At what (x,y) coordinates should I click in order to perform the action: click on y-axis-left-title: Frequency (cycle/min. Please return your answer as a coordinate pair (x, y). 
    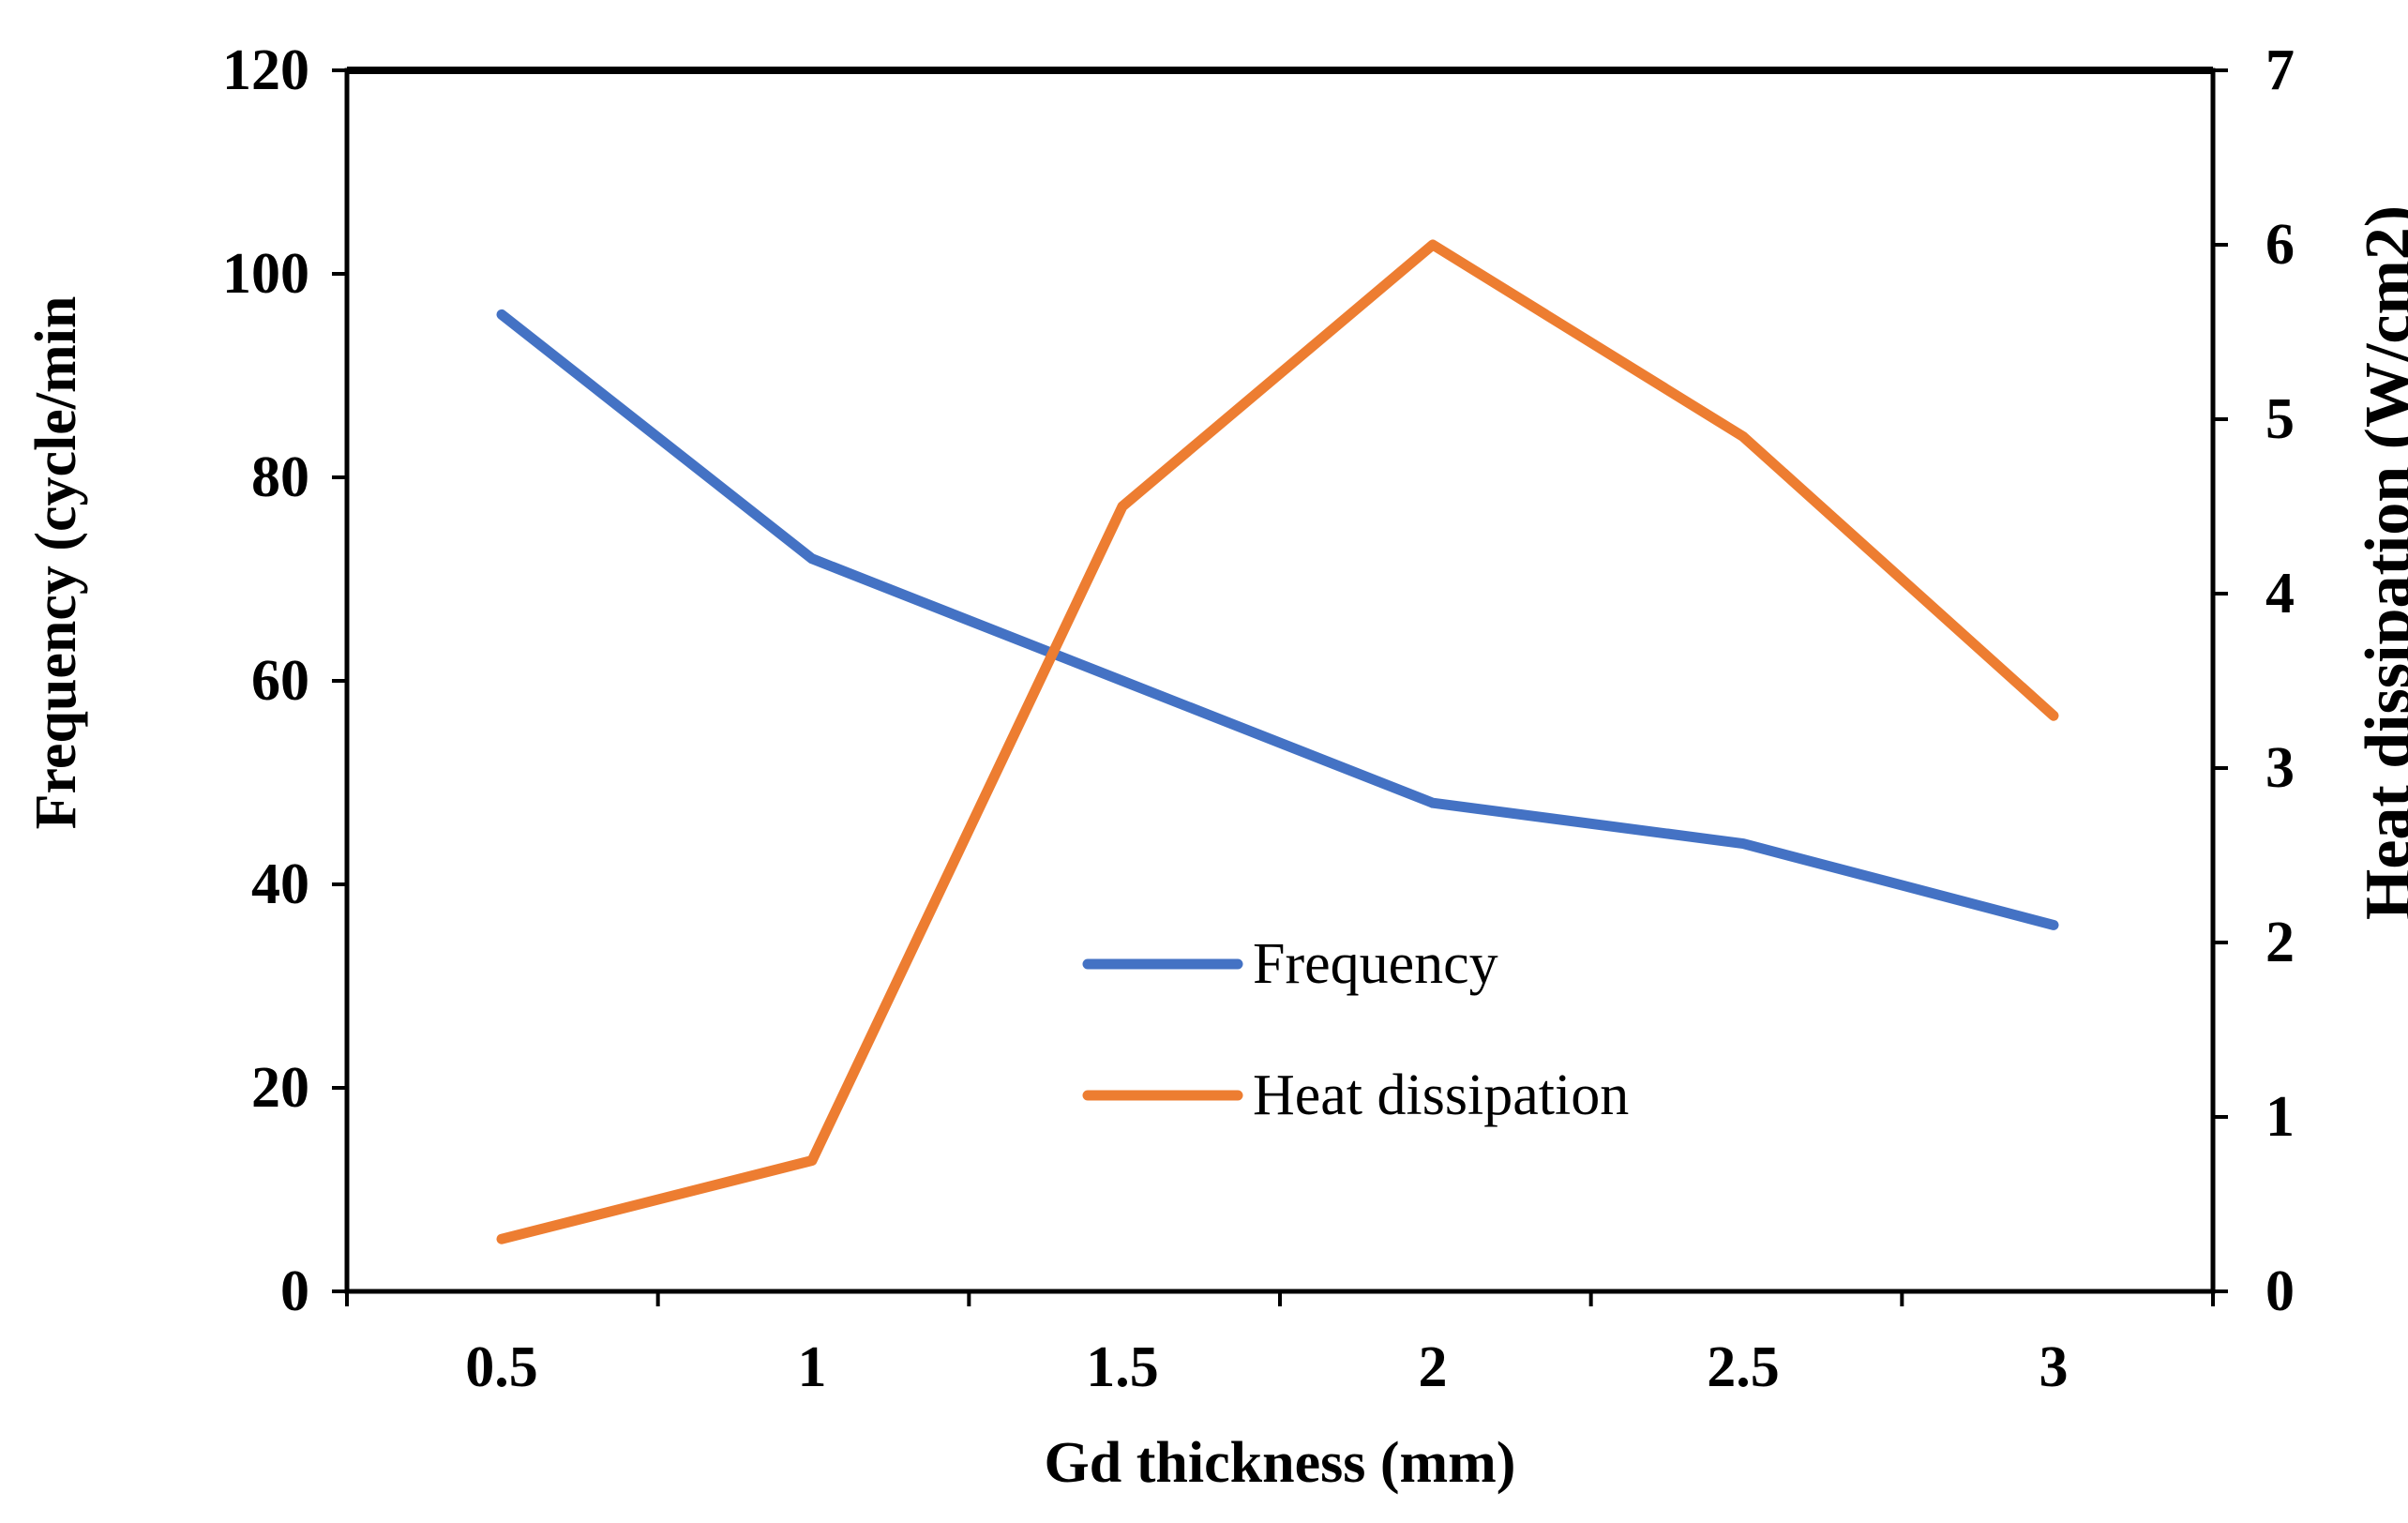
    Looking at the image, I should click on (56, 563).